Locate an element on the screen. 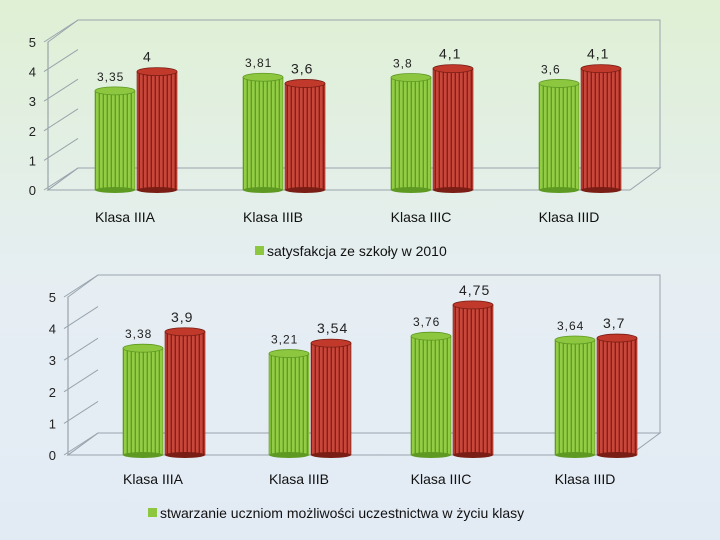 The width and height of the screenshot is (720, 540). value-label-0: 3,6 is located at coordinates (551, 69).